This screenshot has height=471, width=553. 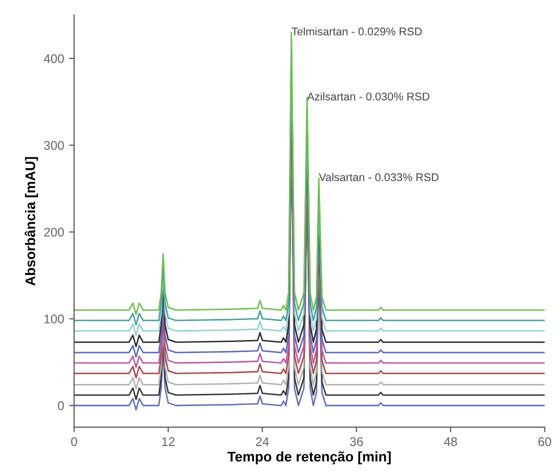 I want to click on y-axis-title: Absorbância [mAU], so click(x=31, y=221).